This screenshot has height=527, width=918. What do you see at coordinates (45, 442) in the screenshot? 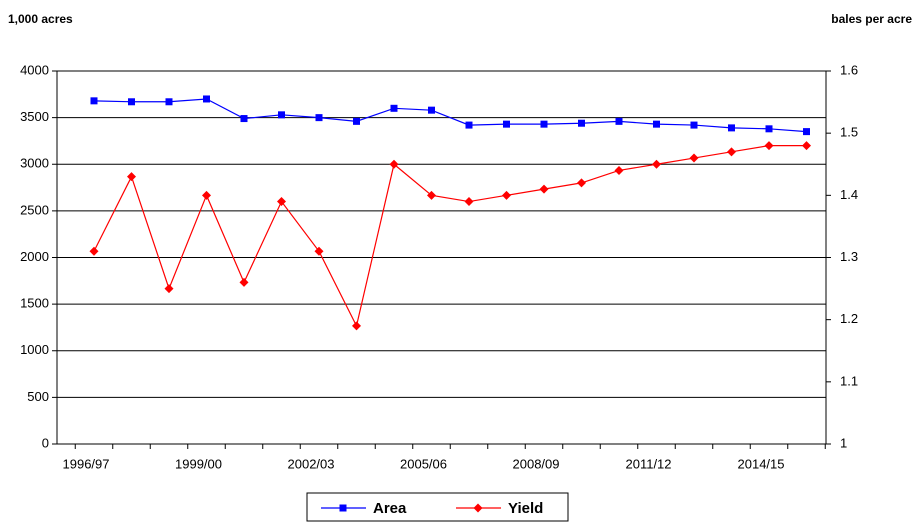
I see `y-tick-label: 0` at bounding box center [45, 442].